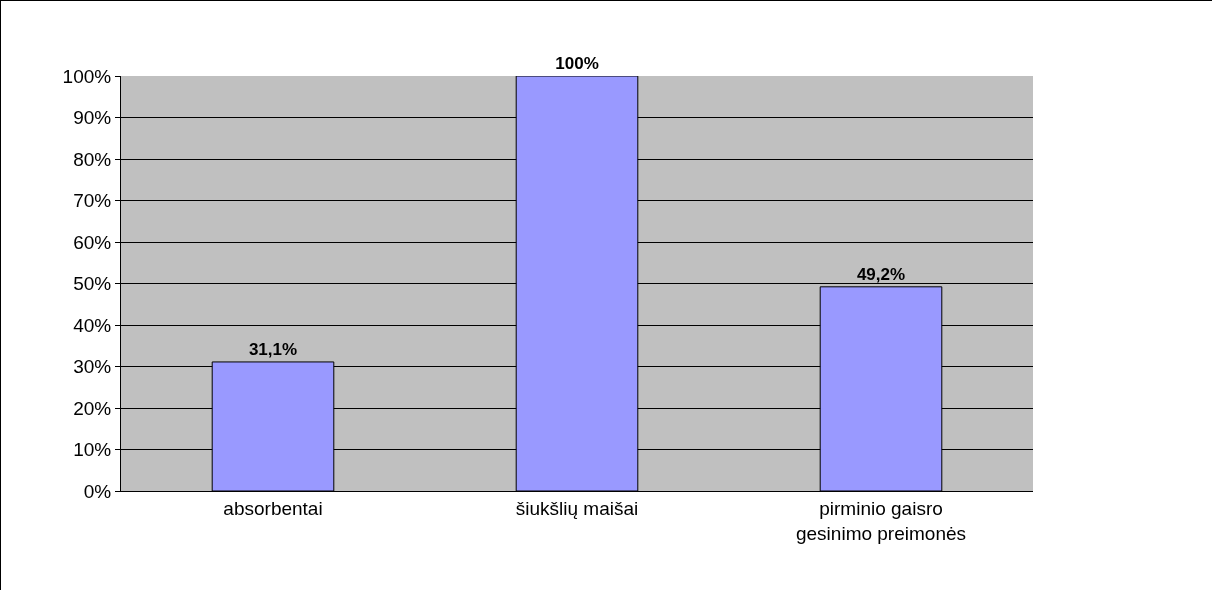  I want to click on y-tick-label: 70%, so click(92, 201).